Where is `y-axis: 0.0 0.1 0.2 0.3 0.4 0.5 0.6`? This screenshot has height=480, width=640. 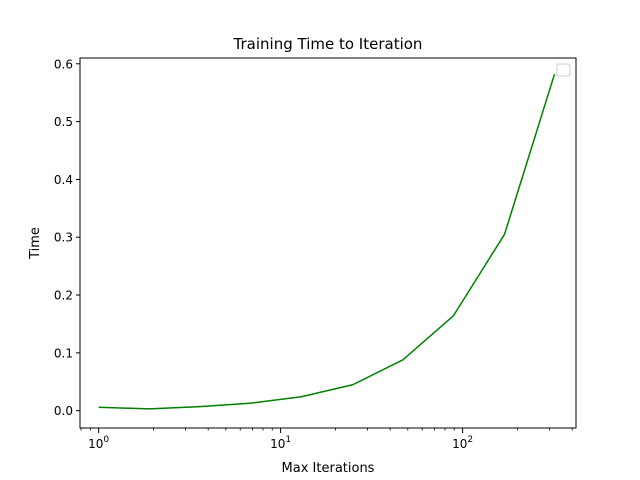
y-axis: 0.0 0.1 0.2 0.3 0.4 0.5 0.6 is located at coordinates (67, 237).